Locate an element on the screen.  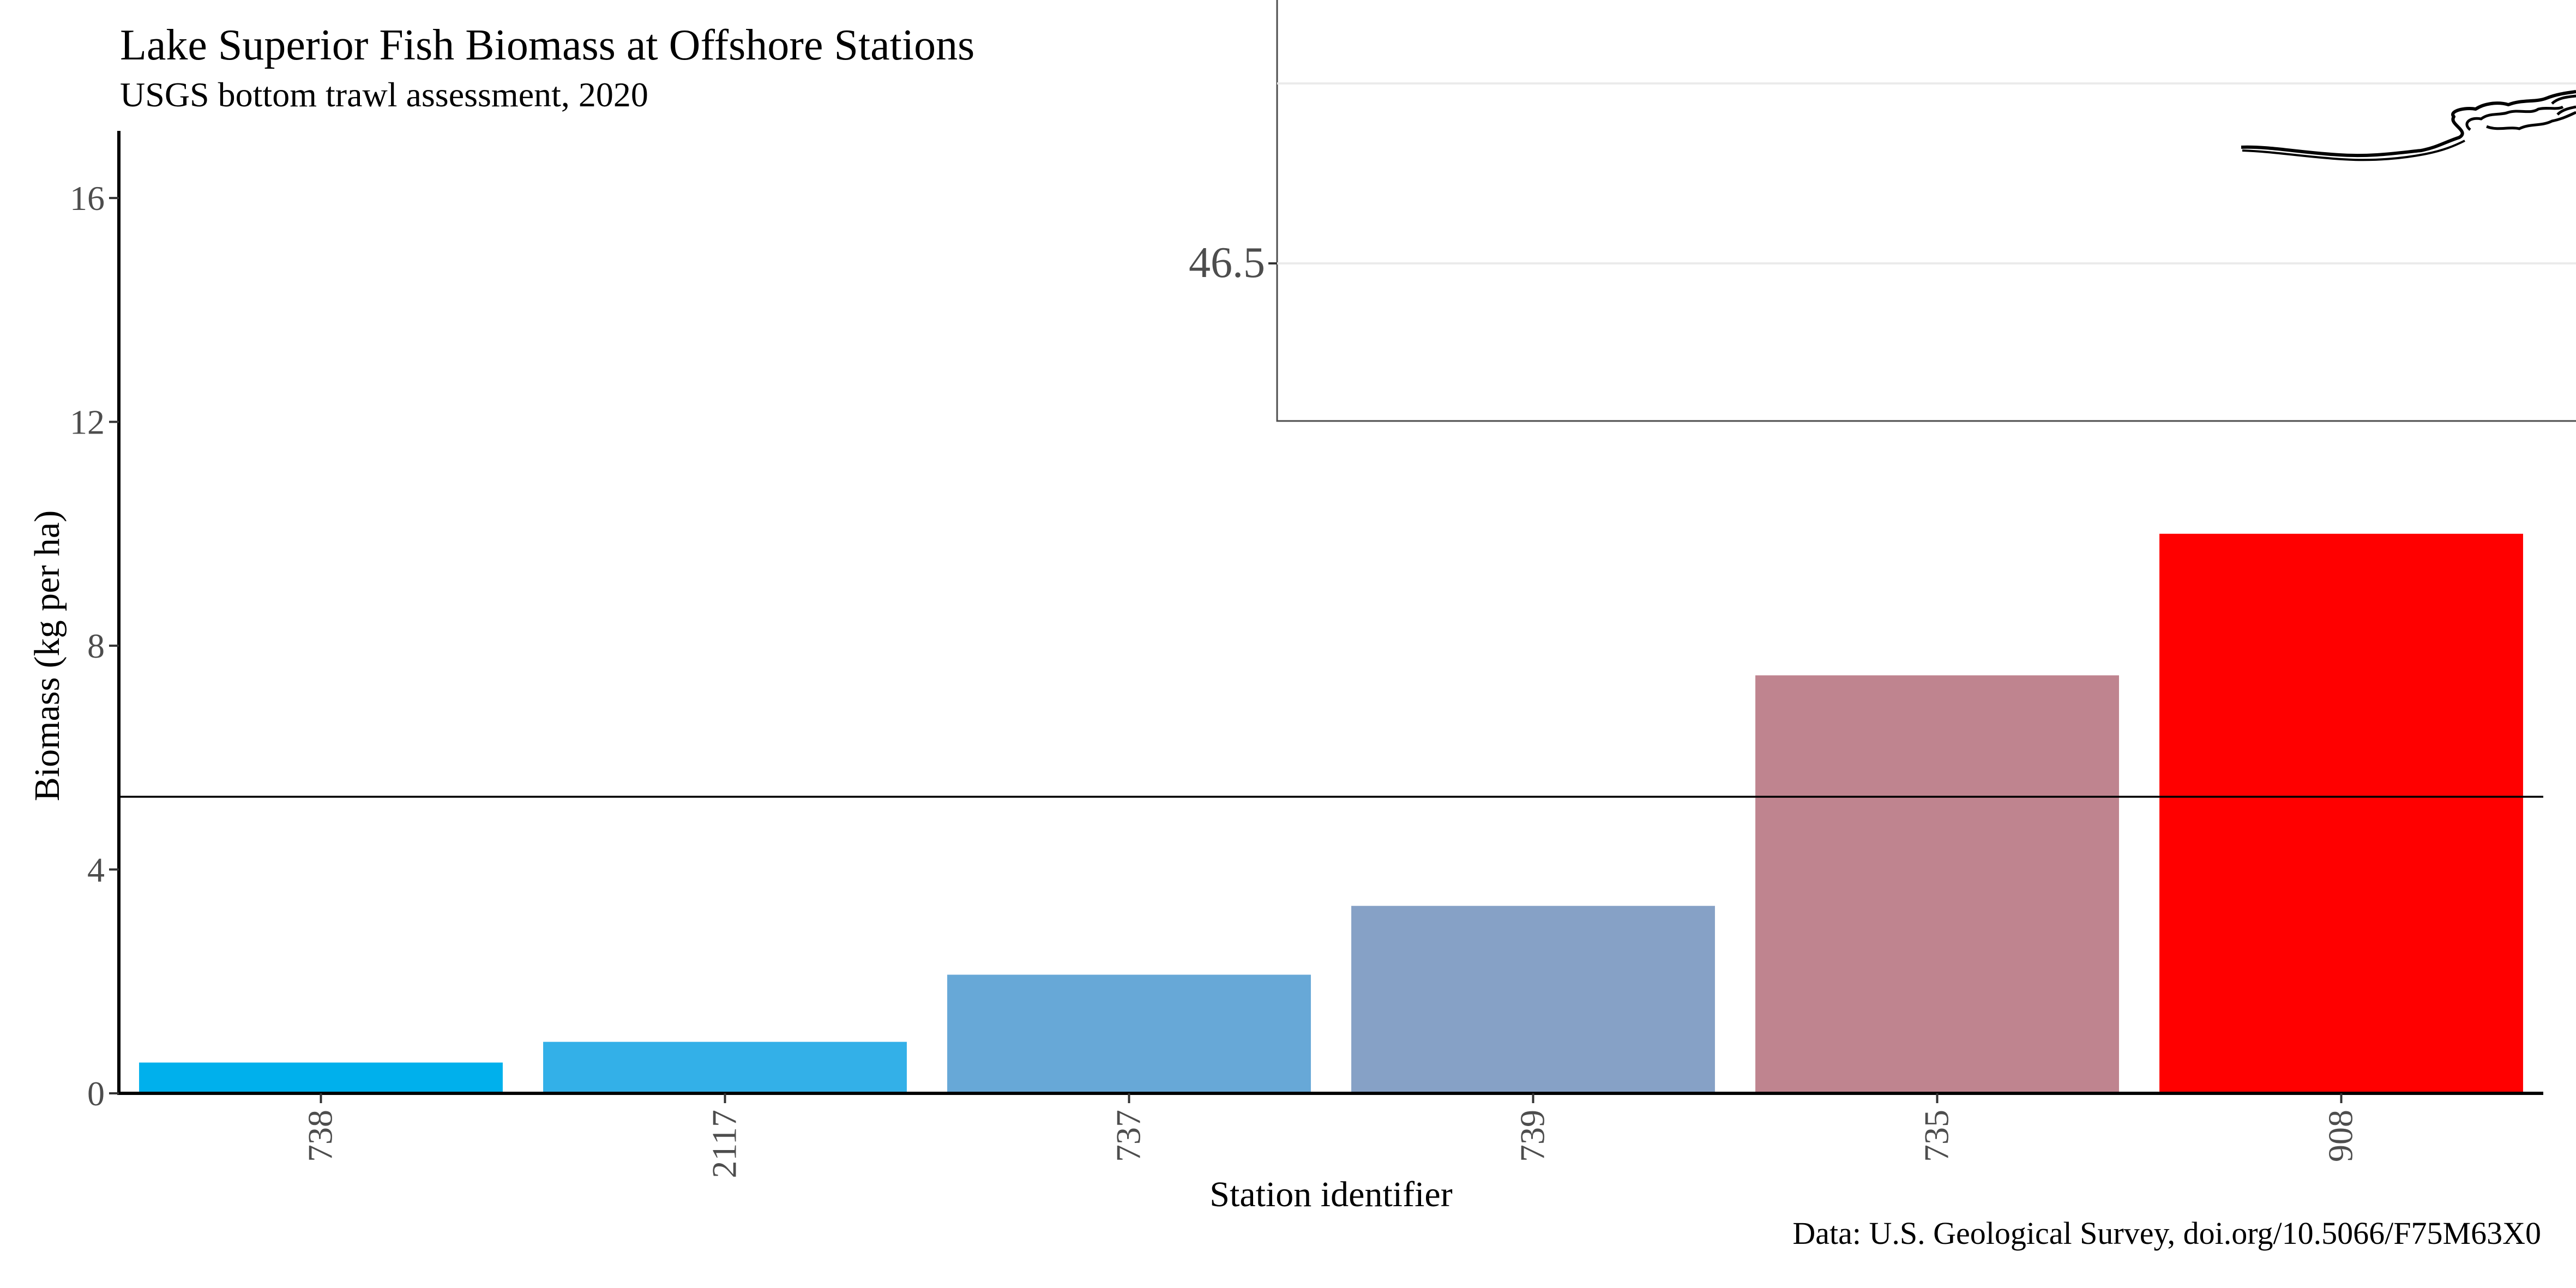
x-tick-label: 739 is located at coordinates (1532, 1136).